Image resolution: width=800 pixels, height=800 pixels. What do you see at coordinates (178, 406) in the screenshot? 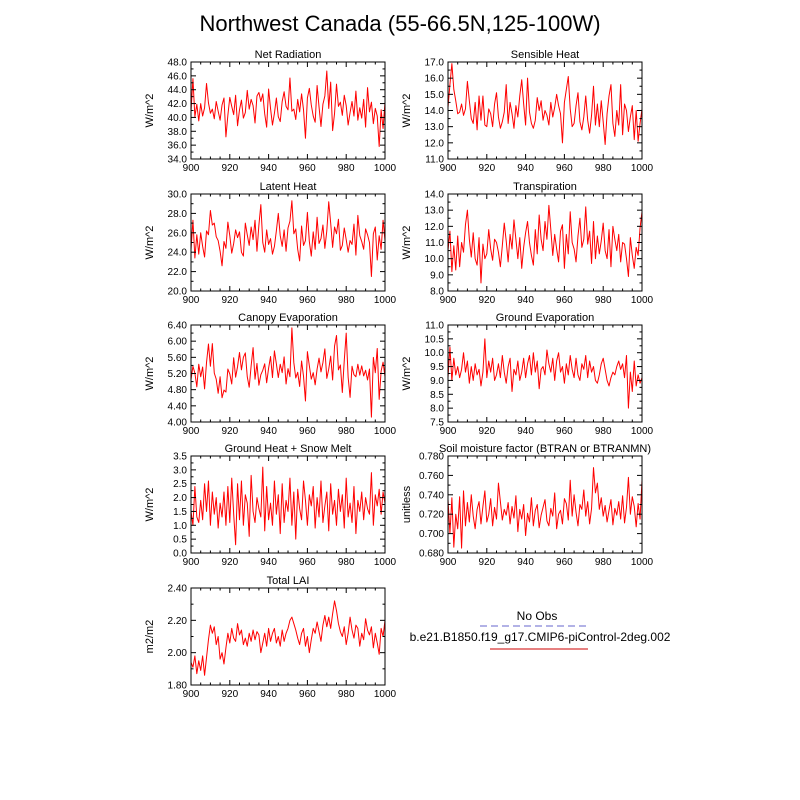
I see `y-tick-label: 4.40` at bounding box center [178, 406].